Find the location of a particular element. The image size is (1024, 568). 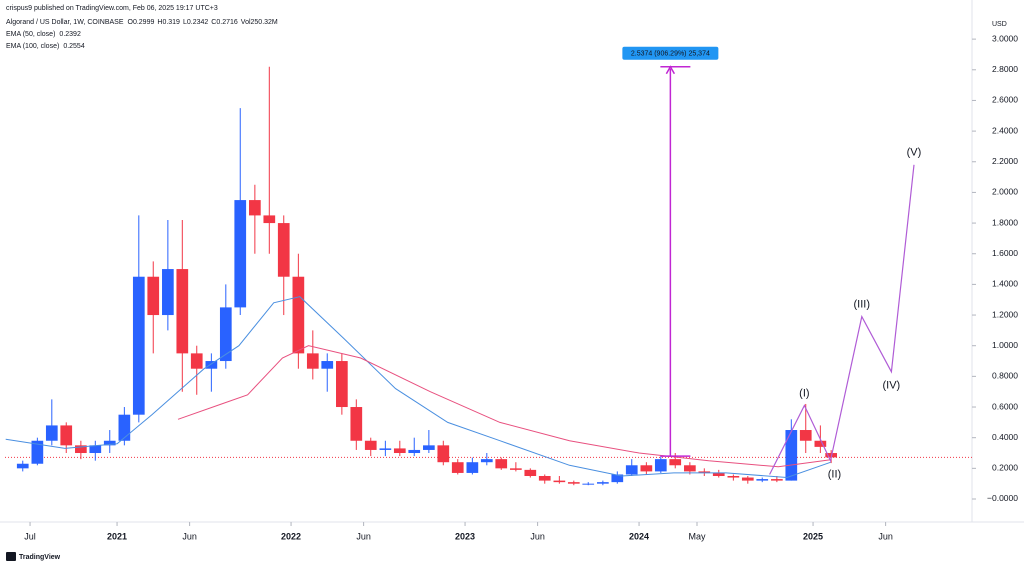

readout-label: L is located at coordinates (185, 22).